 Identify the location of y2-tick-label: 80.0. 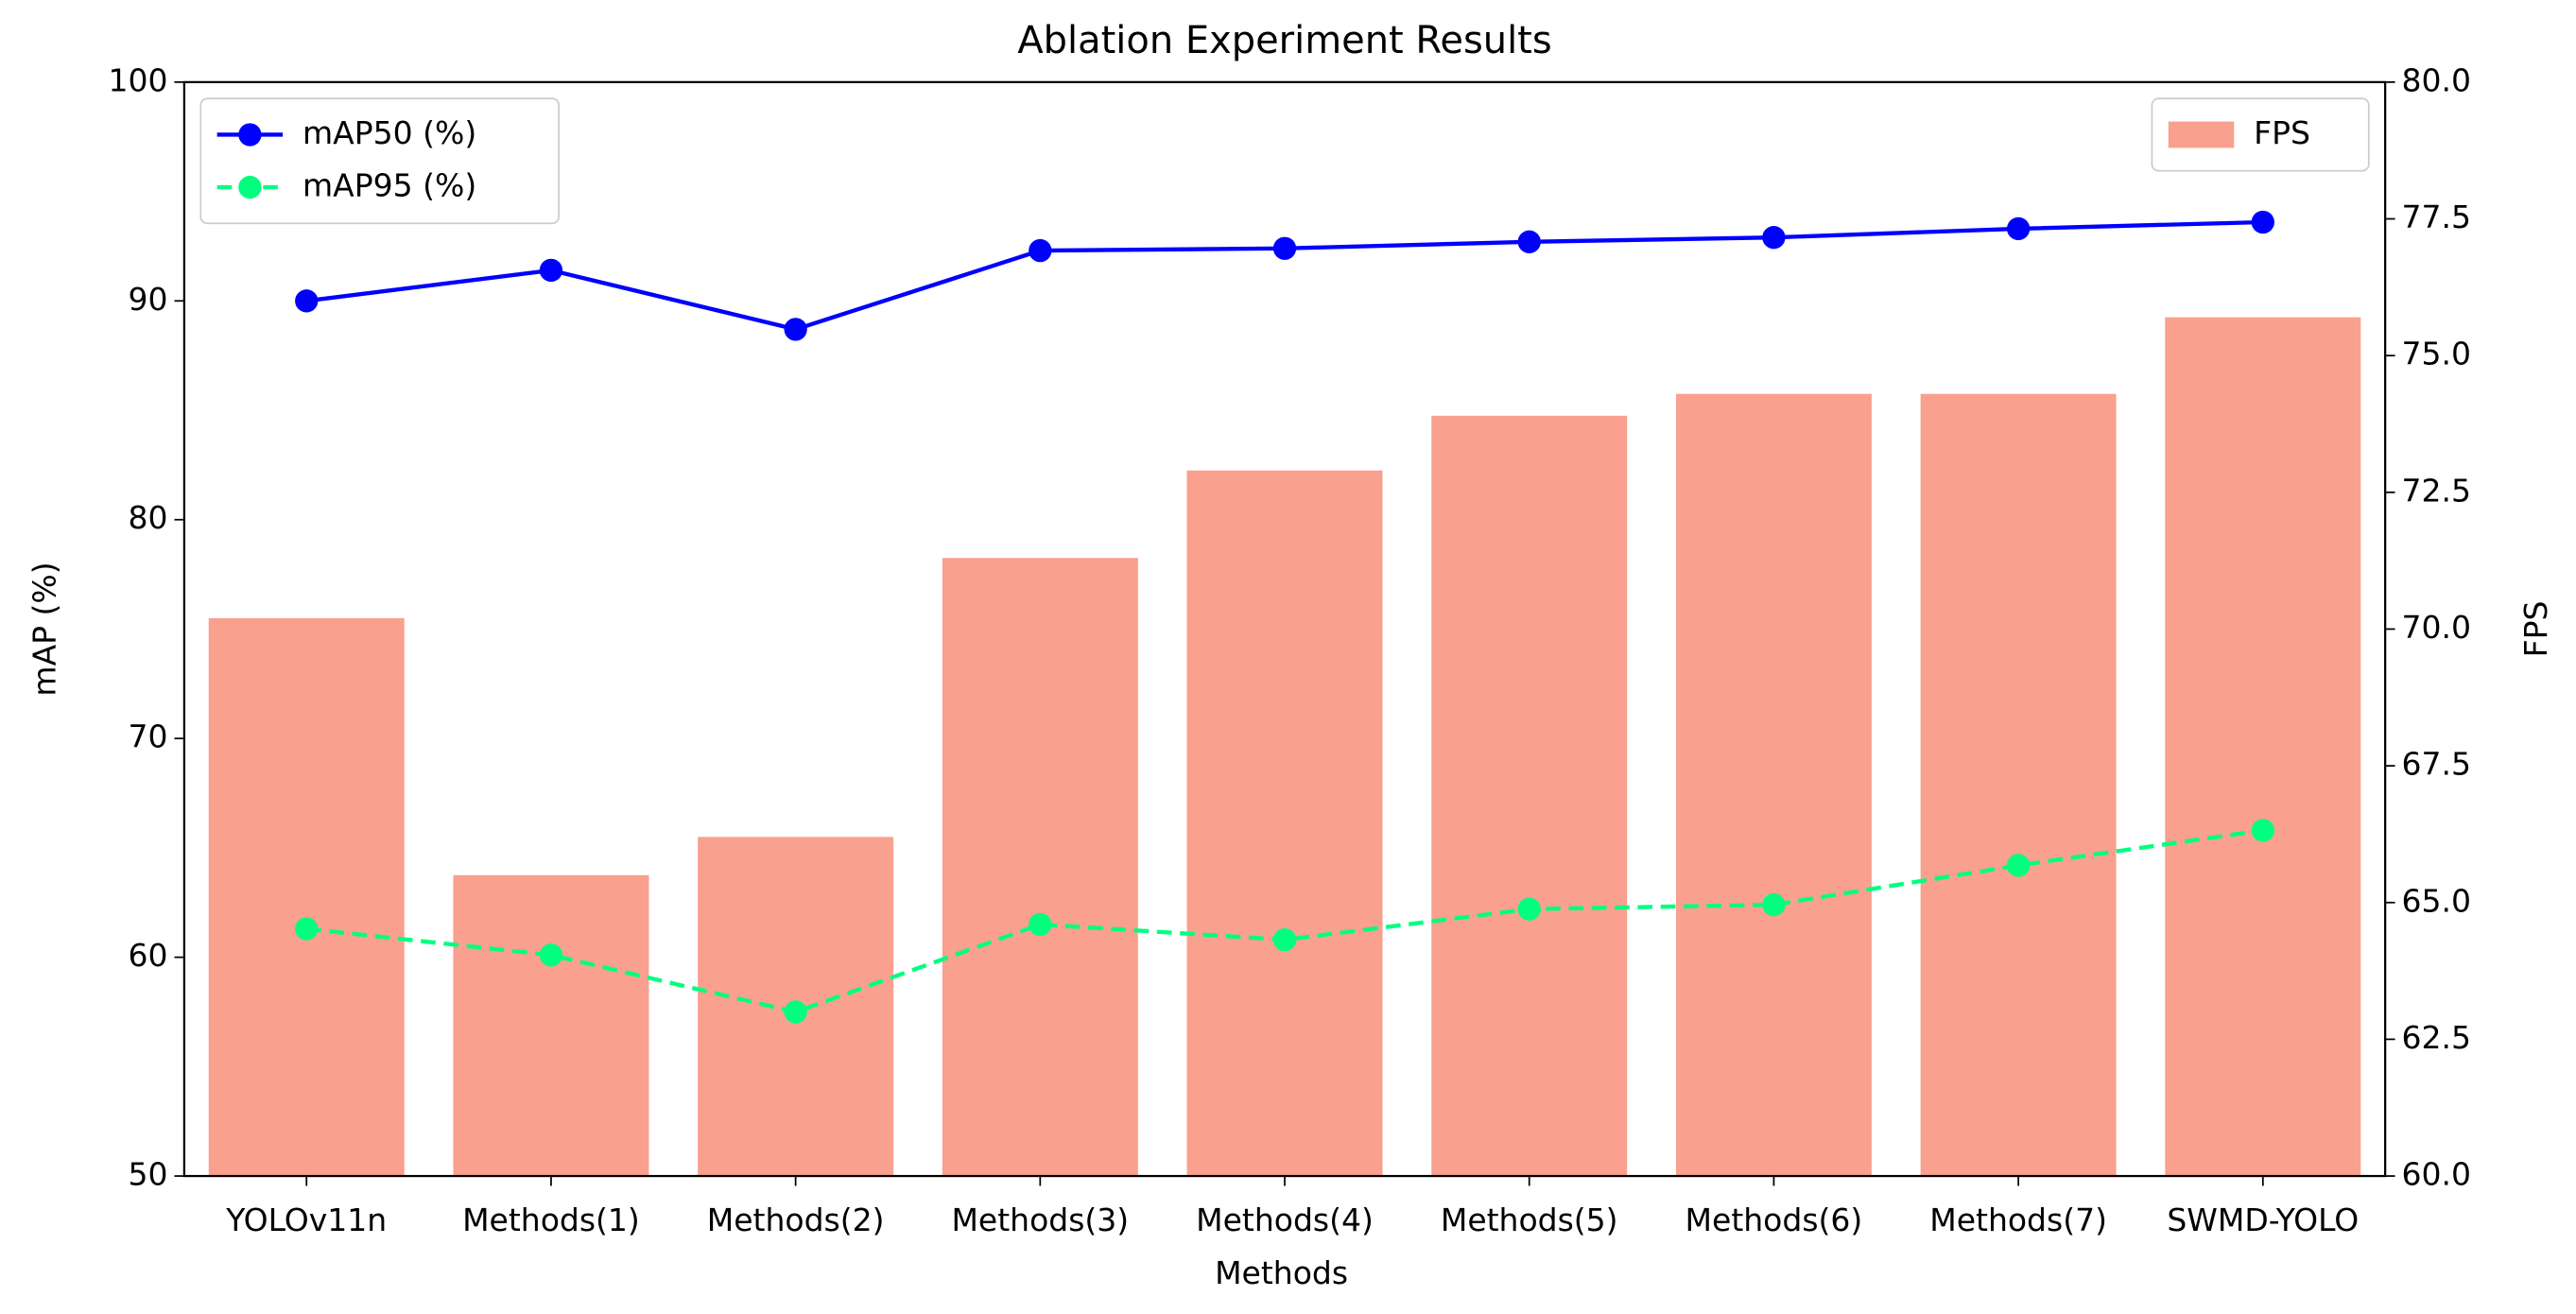
(2436, 80).